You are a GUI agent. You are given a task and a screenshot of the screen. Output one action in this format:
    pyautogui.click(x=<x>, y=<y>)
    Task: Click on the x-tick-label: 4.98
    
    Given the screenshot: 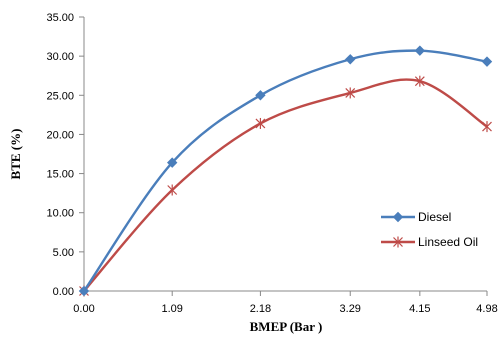 What is the action you would take?
    pyautogui.click(x=486, y=309)
    